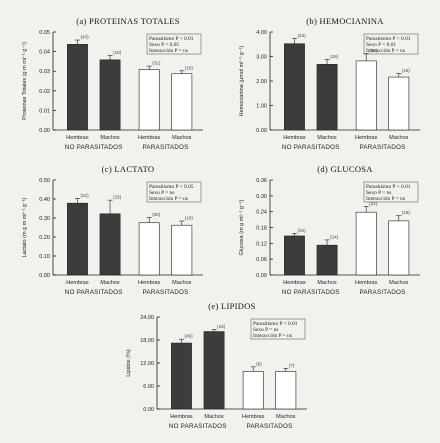 The image size is (440, 443). I want to click on y-tick-label: 0.05, so click(44, 33).